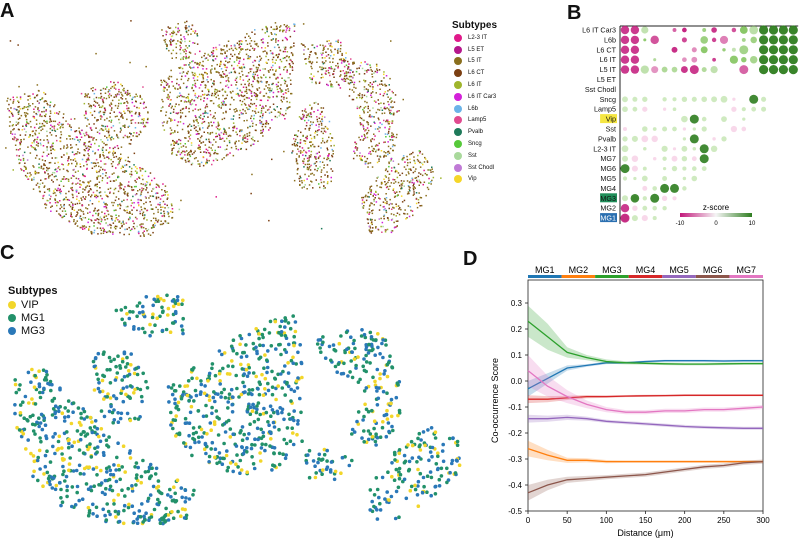  Describe the element at coordinates (458, 61) in the screenshot. I see `legend-a-swatch` at that location.